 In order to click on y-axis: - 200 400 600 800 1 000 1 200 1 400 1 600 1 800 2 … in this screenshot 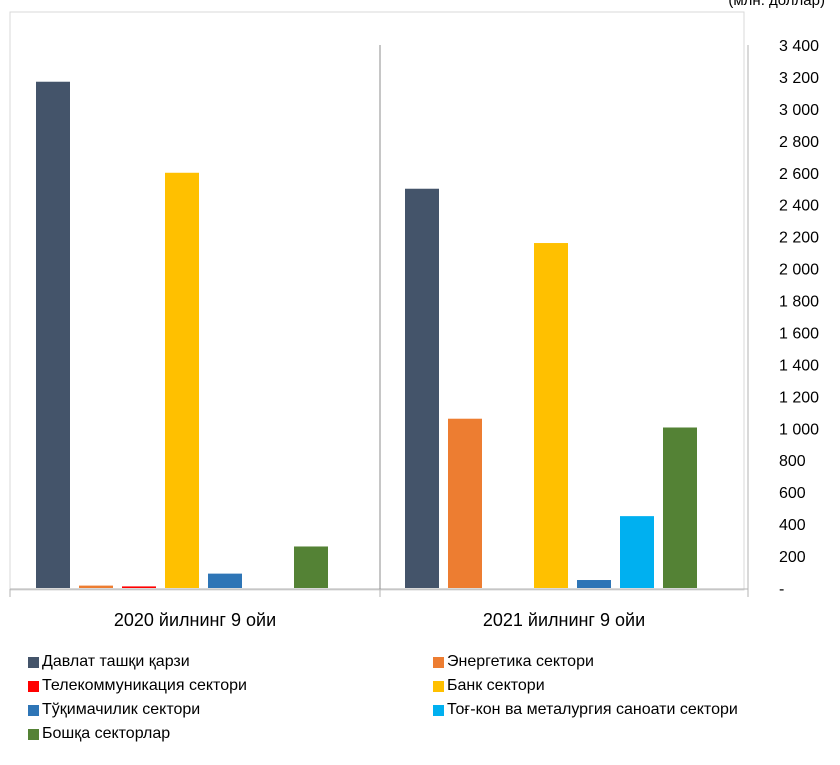, I will do `click(799, 318)`.